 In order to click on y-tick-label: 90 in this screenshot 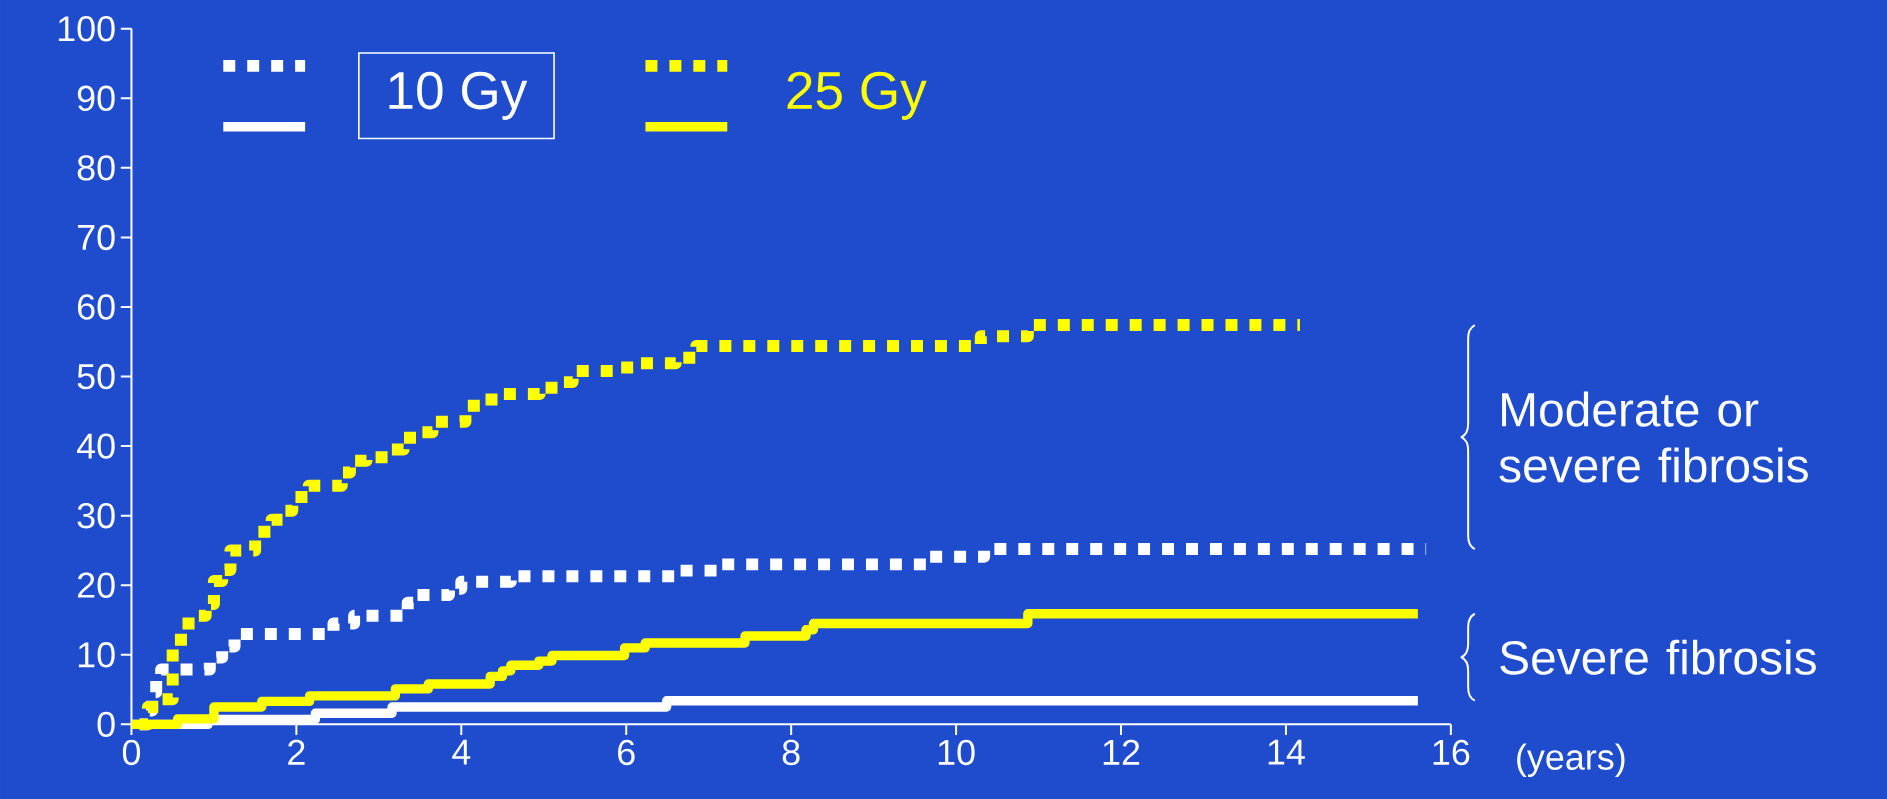, I will do `click(96, 98)`.